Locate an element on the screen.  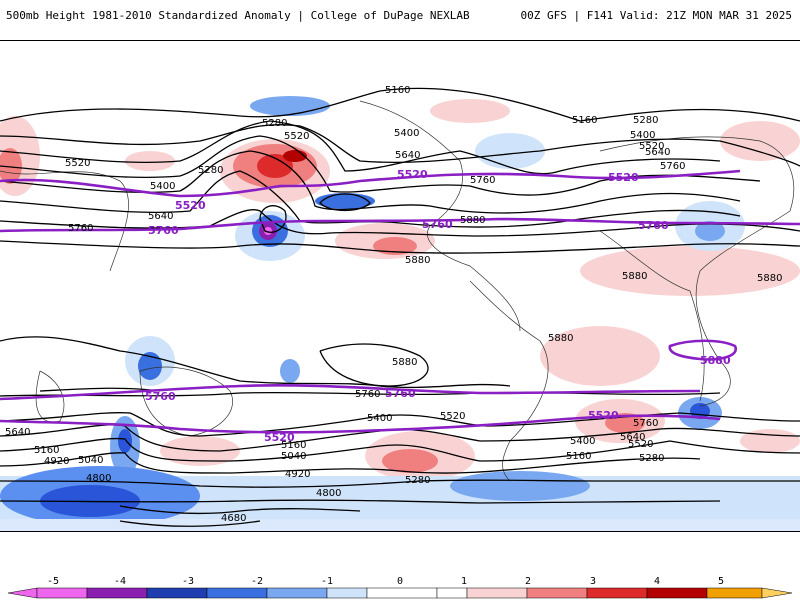
colorbar-tick-label: 0 is located at coordinates (400, 581).